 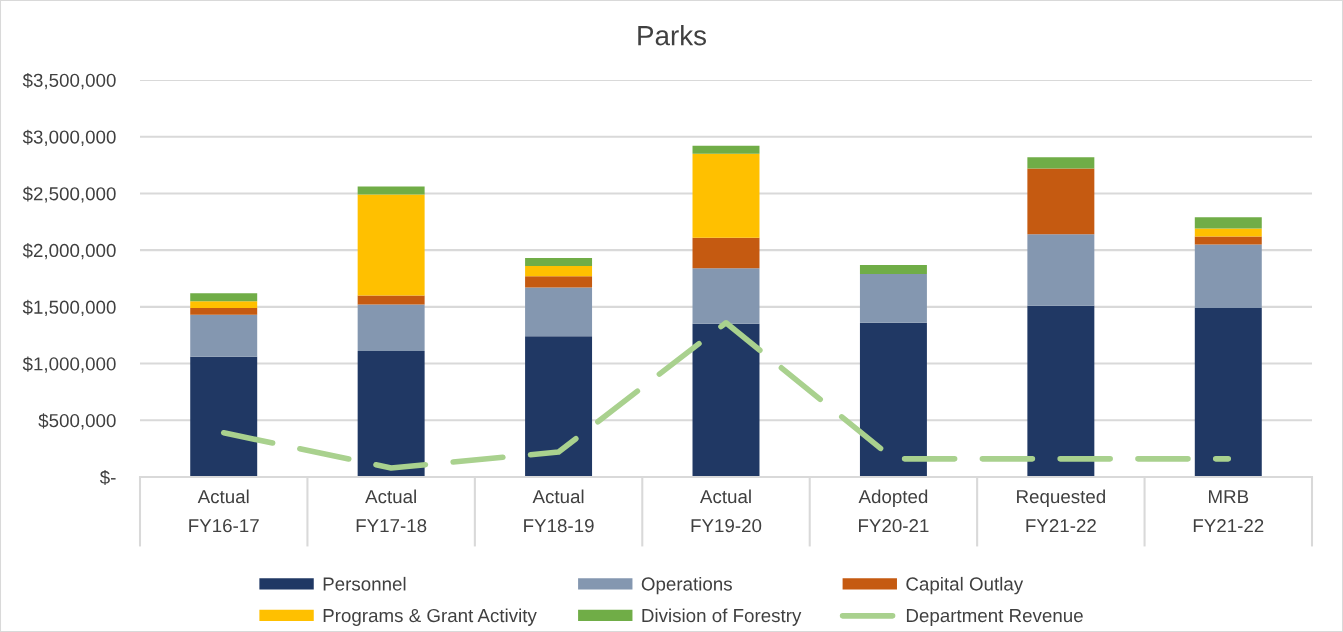 I want to click on legend-label: Division of Forestry, so click(x=722, y=617).